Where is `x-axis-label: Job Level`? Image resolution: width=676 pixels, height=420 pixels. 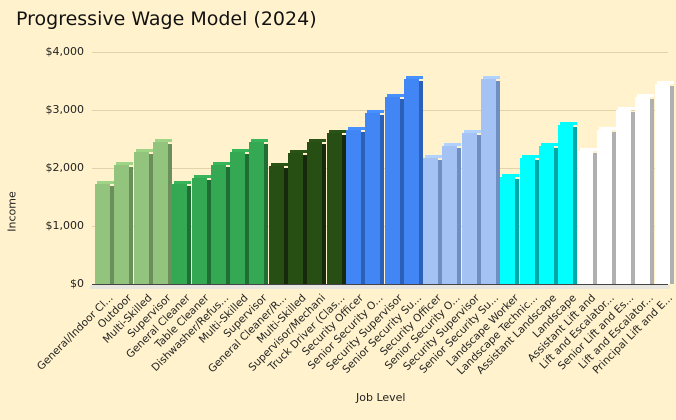
x-axis-label: Job Level is located at coordinates (381, 397).